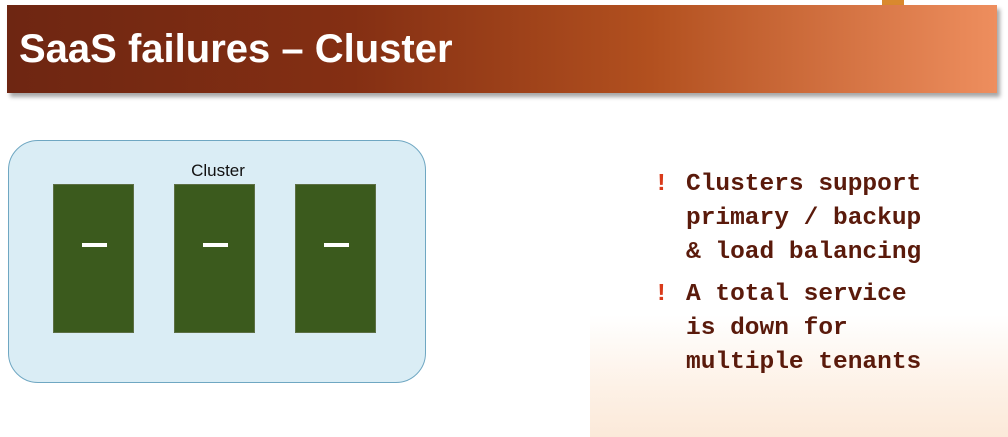  Describe the element at coordinates (236, 49) in the screenshot. I see `slide-title: SaaS failures – Cluster` at that location.